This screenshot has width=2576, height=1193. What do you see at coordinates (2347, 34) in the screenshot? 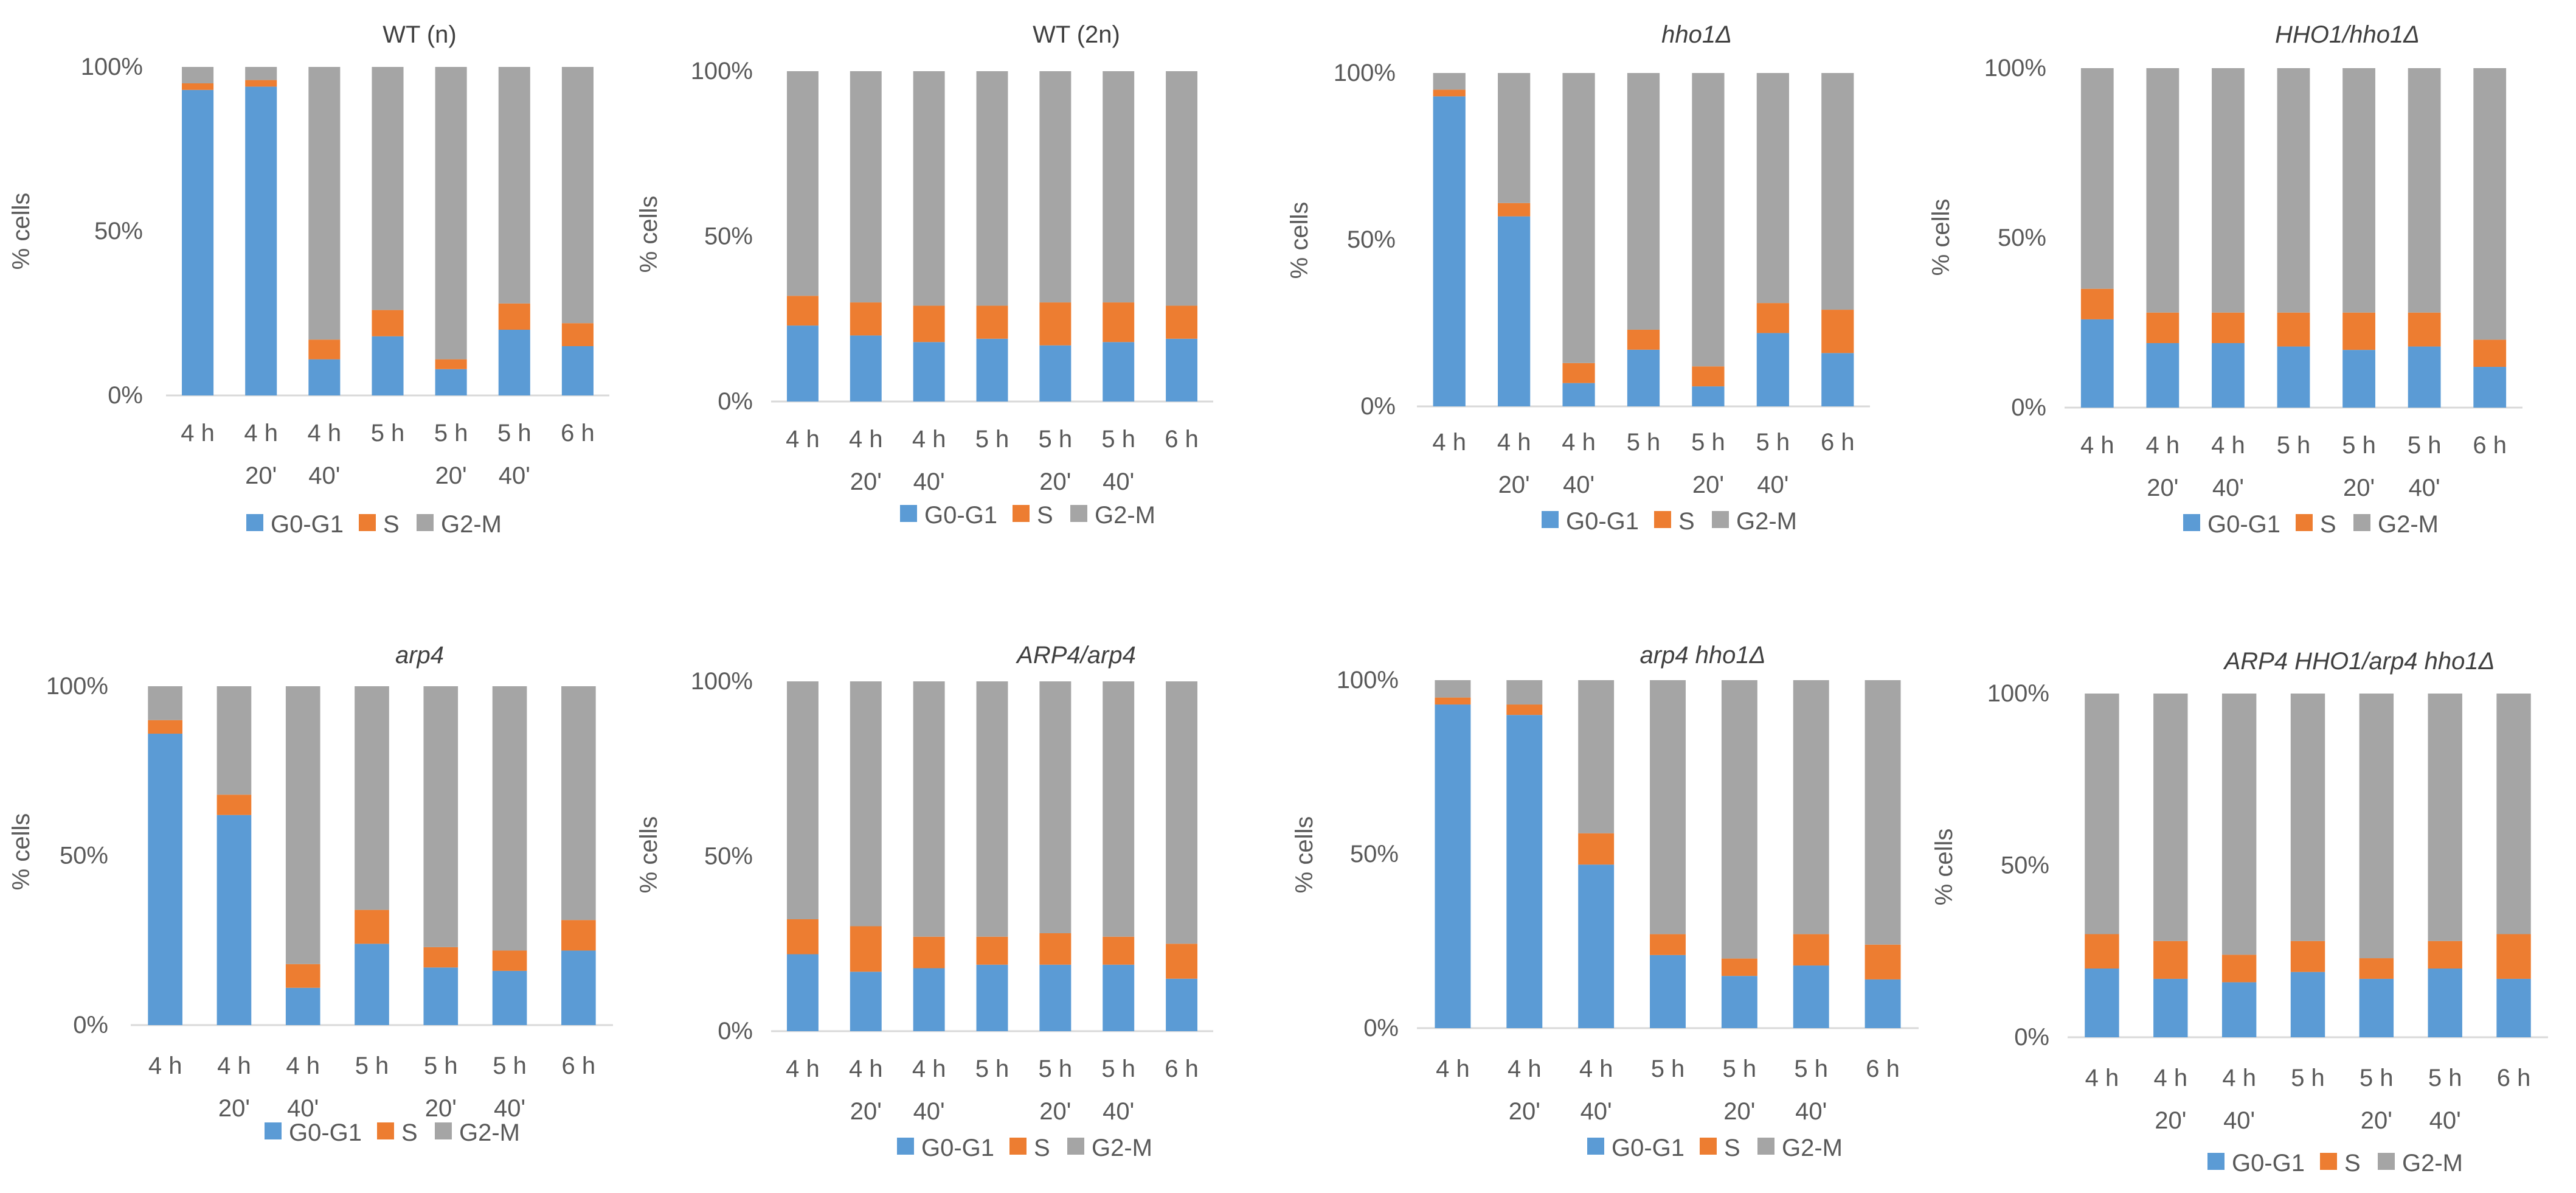
I see `chart-title: HHO1/hho1Δ` at bounding box center [2347, 34].